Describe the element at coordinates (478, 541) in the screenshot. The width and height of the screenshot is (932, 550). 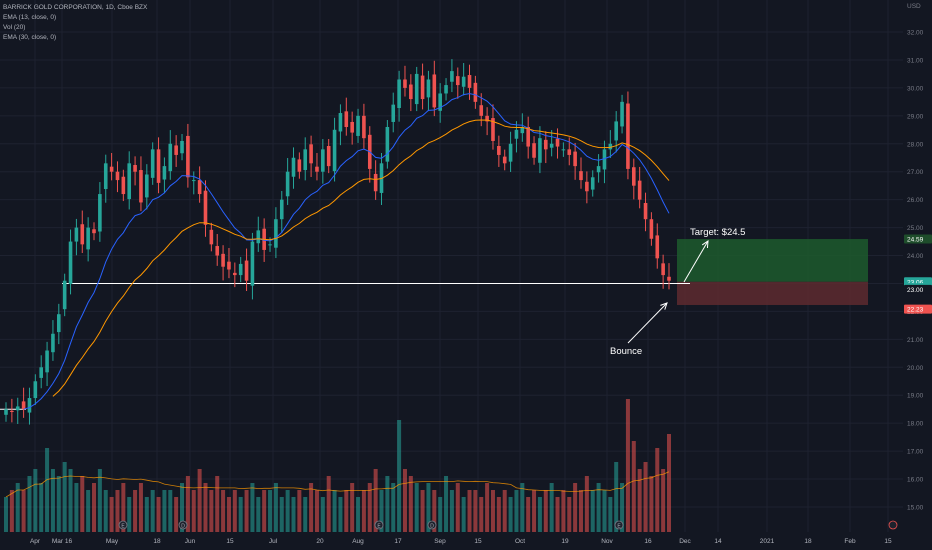
I see `x-tick-label: 15` at that location.